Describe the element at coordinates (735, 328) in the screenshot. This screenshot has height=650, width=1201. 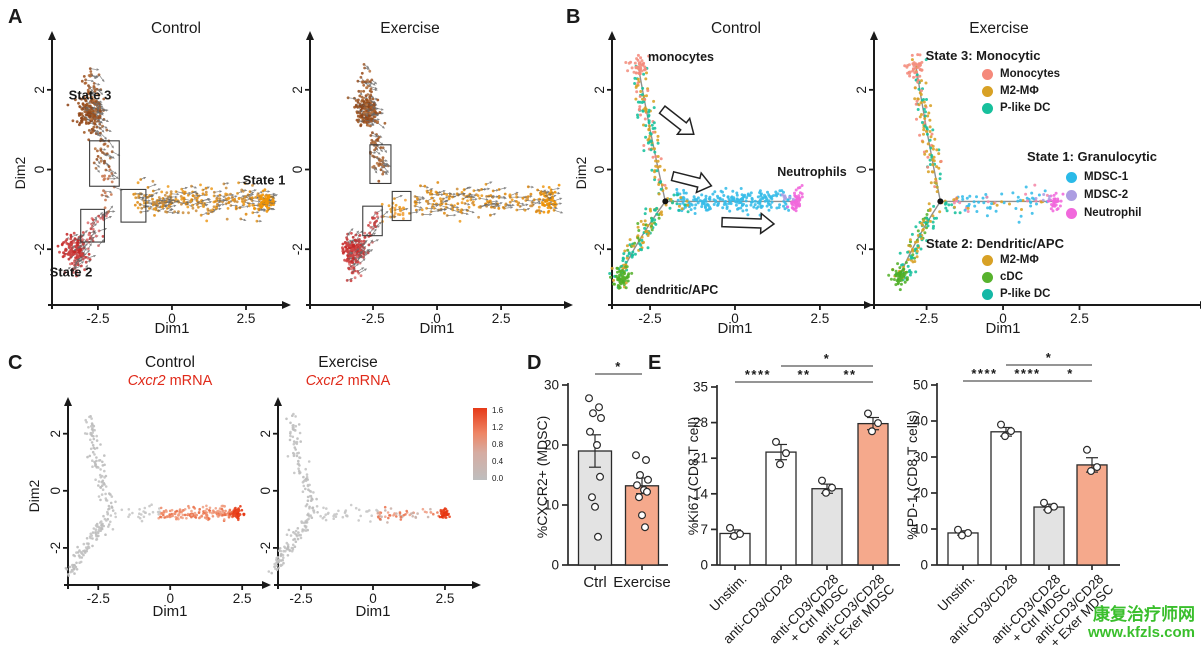
I see `panel-b-control-xlabel: Dim1` at that location.